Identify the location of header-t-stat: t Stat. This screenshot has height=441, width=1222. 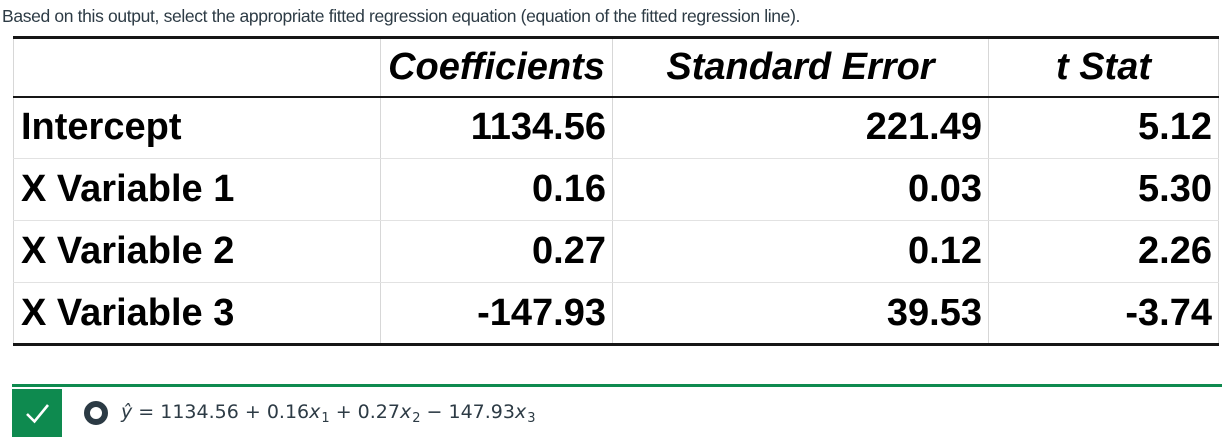
(1103, 67).